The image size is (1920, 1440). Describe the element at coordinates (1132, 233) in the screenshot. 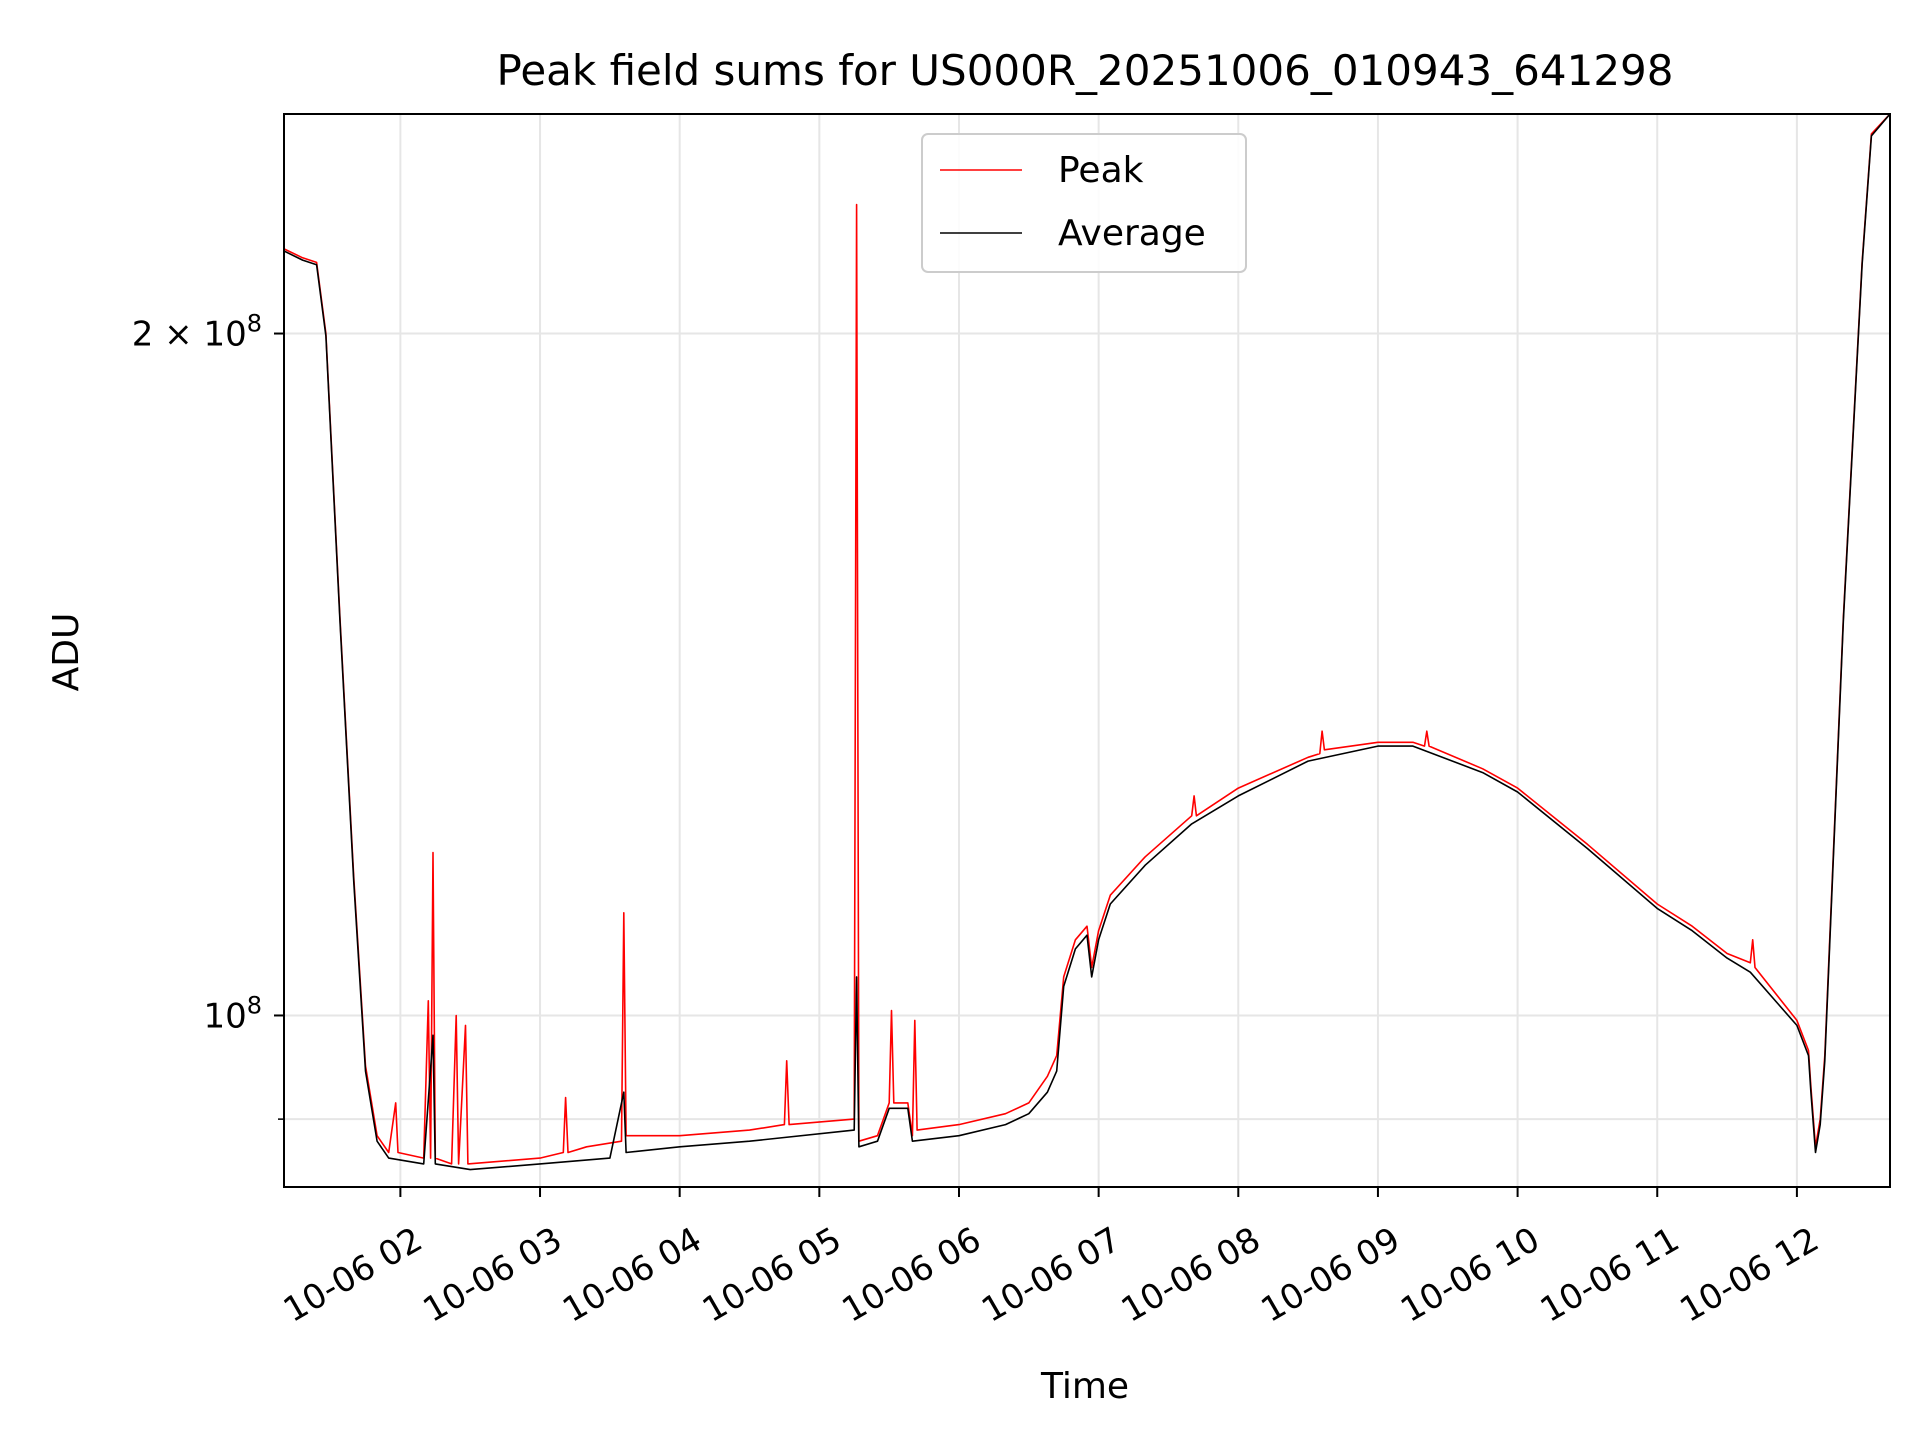

I see `legend-label-average: Average` at that location.